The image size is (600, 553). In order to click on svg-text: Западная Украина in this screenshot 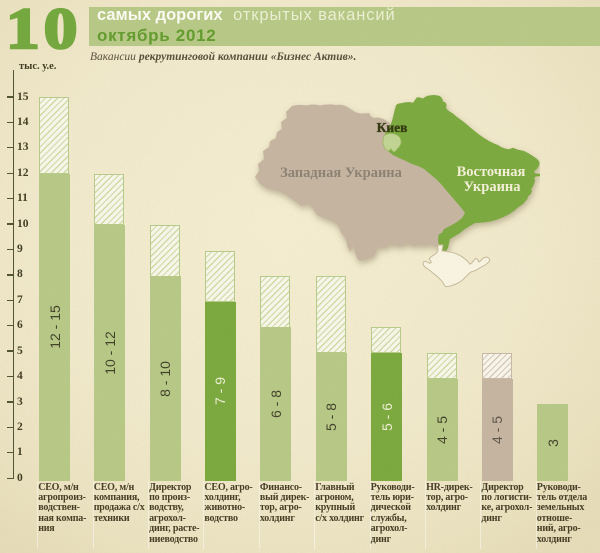, I will do `click(341, 173)`.